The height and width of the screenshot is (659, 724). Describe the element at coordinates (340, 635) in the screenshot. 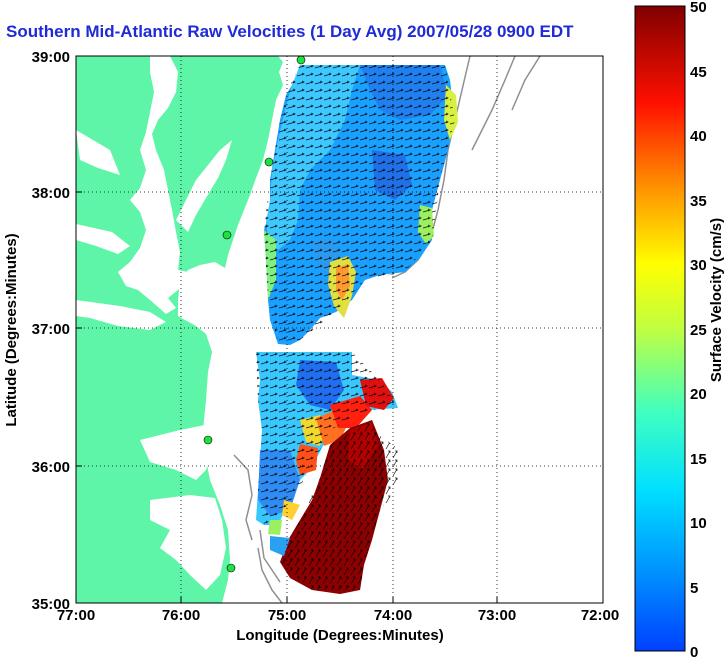

I see `x-axis-label: Longitude (Degrees:Minutes)` at that location.